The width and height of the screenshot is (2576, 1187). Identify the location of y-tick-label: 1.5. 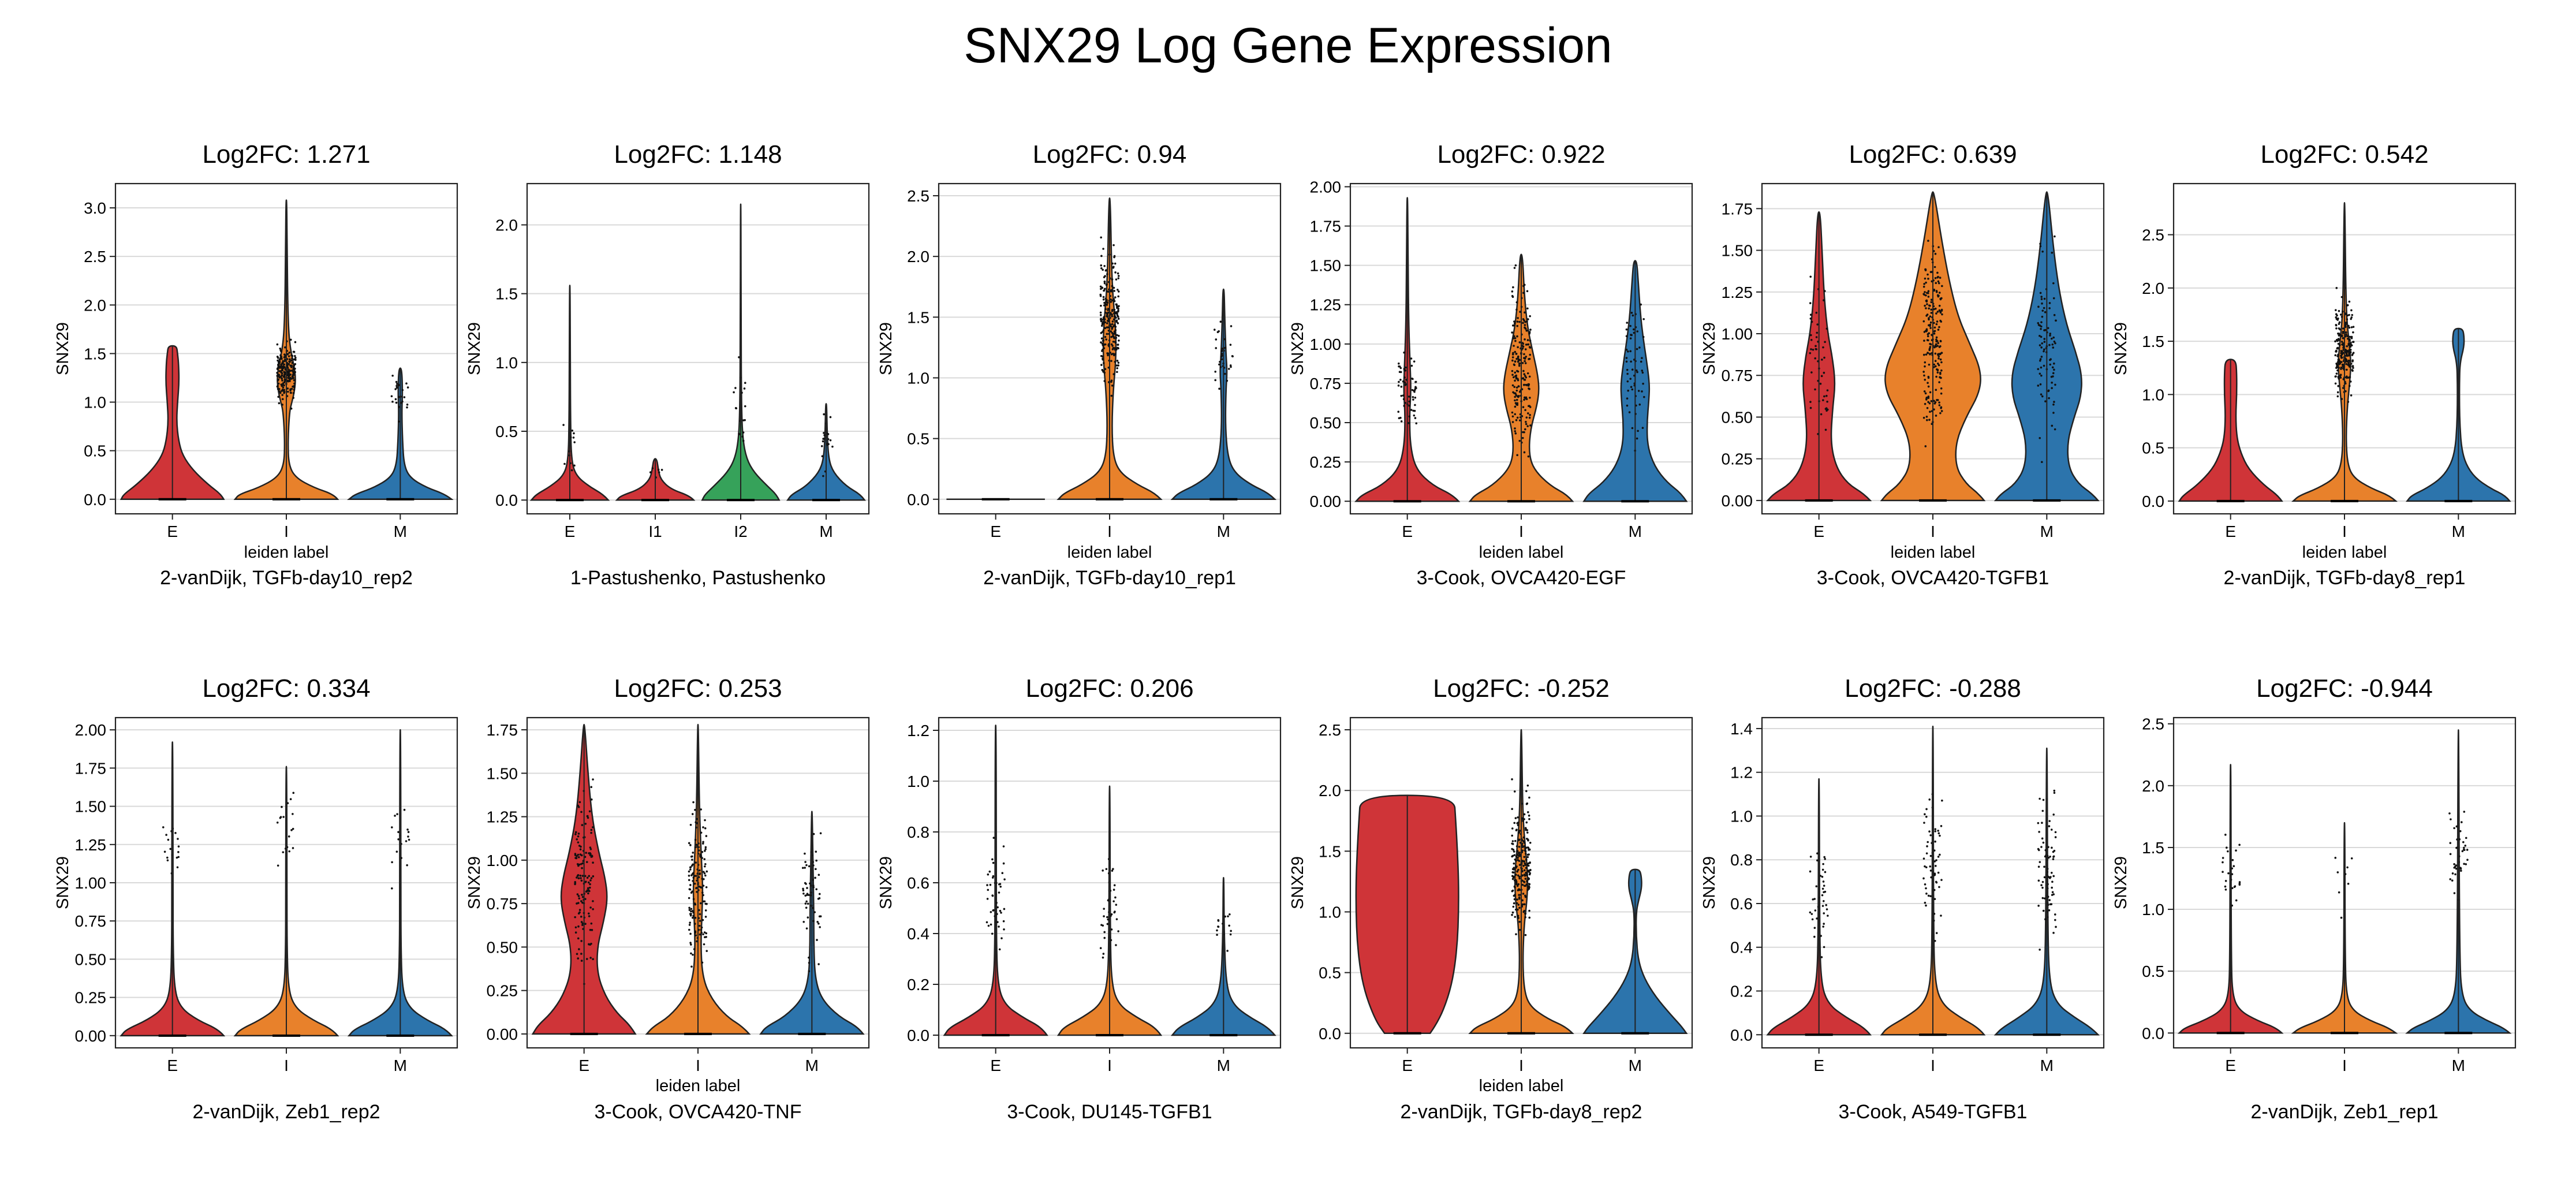
(918, 317).